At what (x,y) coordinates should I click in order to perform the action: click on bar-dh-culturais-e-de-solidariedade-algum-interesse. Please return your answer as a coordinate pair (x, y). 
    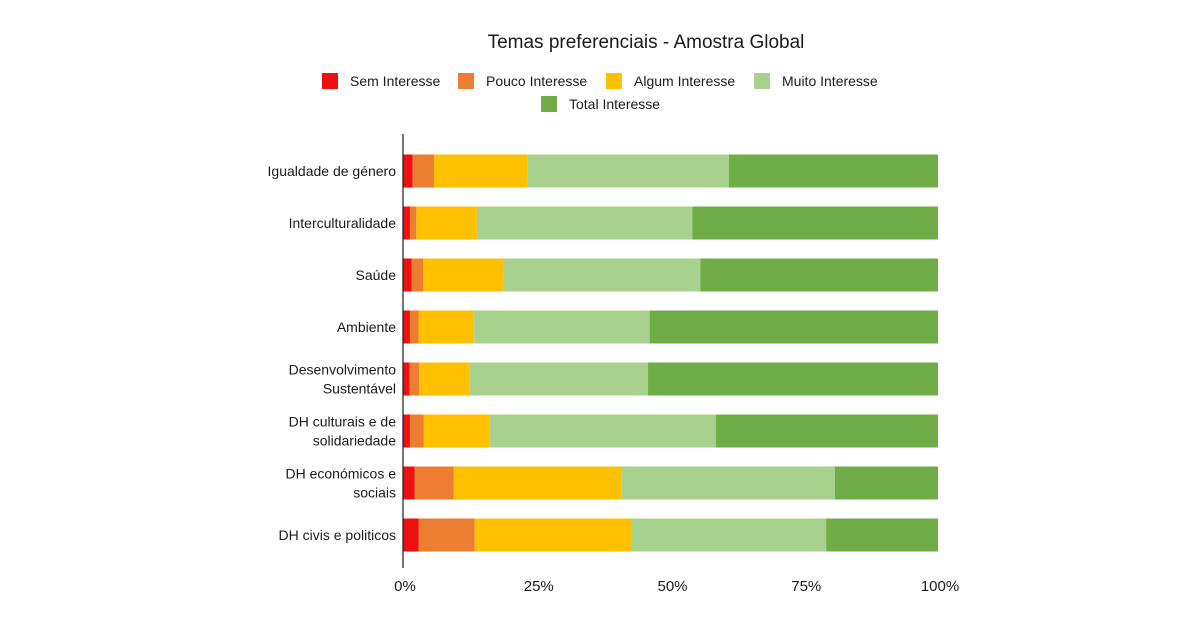
    Looking at the image, I should click on (456, 431).